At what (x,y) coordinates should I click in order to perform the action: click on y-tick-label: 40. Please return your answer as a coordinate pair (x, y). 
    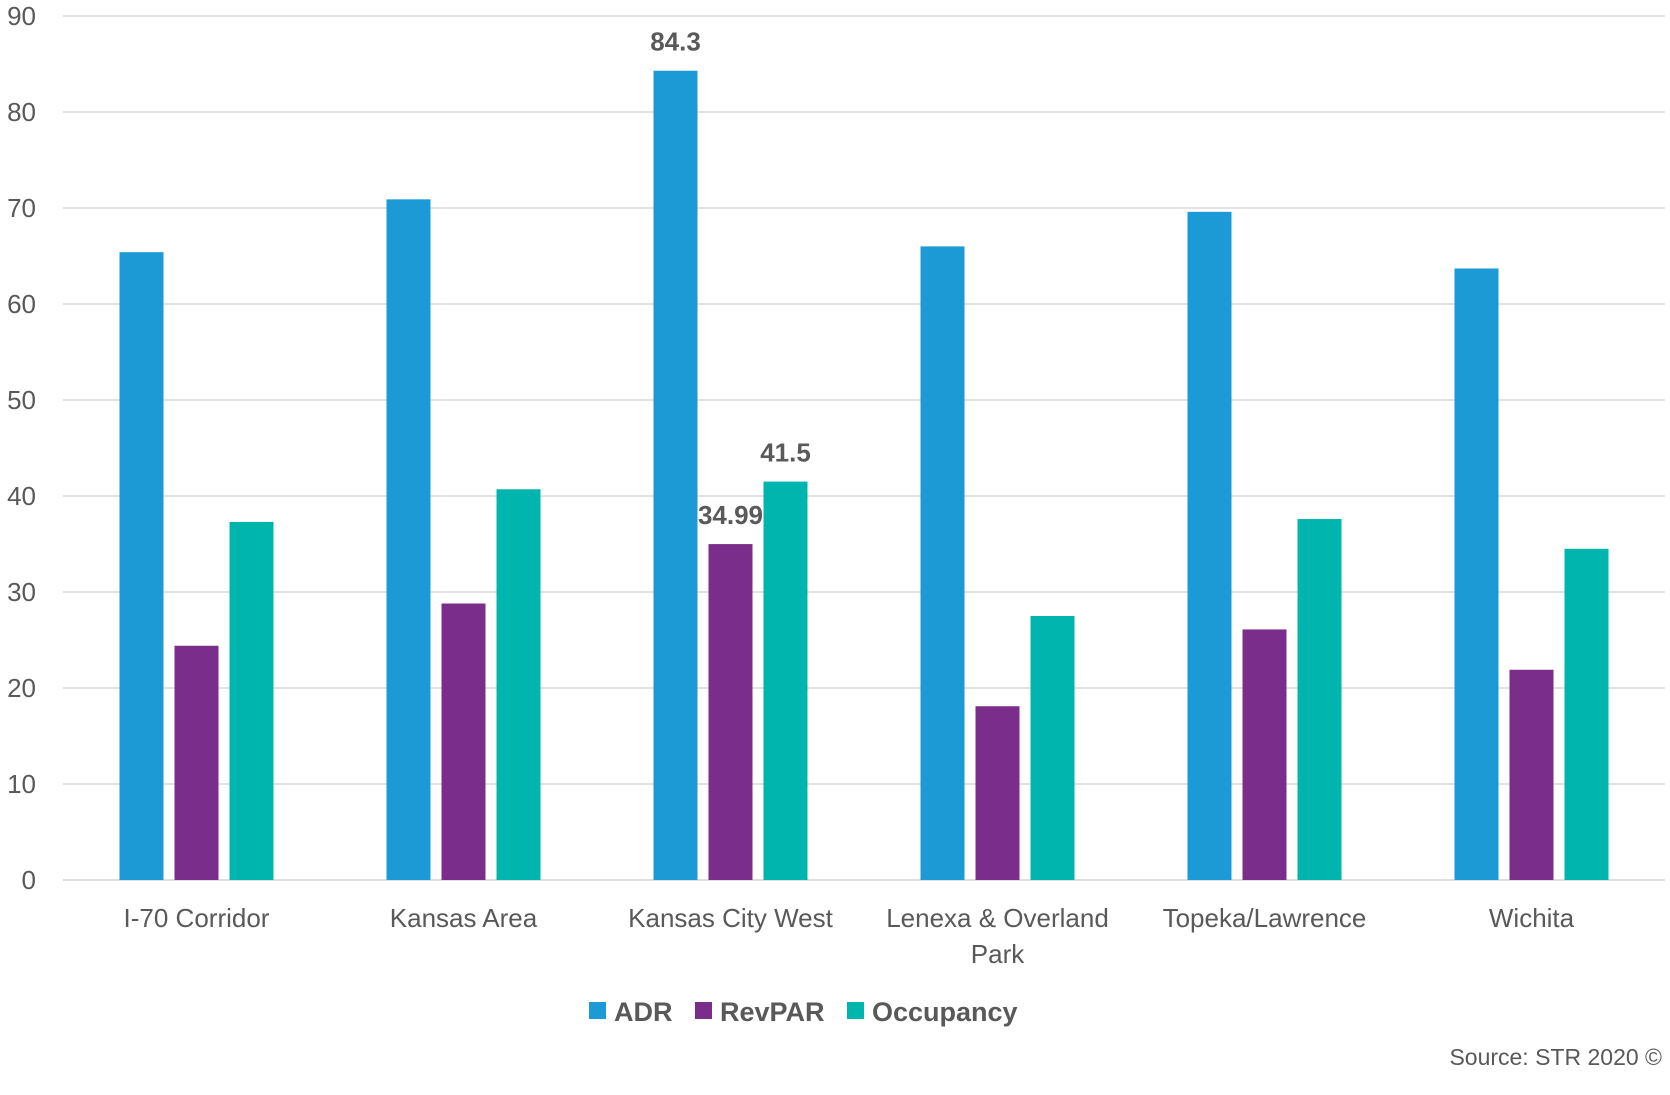
    Looking at the image, I should click on (21, 496).